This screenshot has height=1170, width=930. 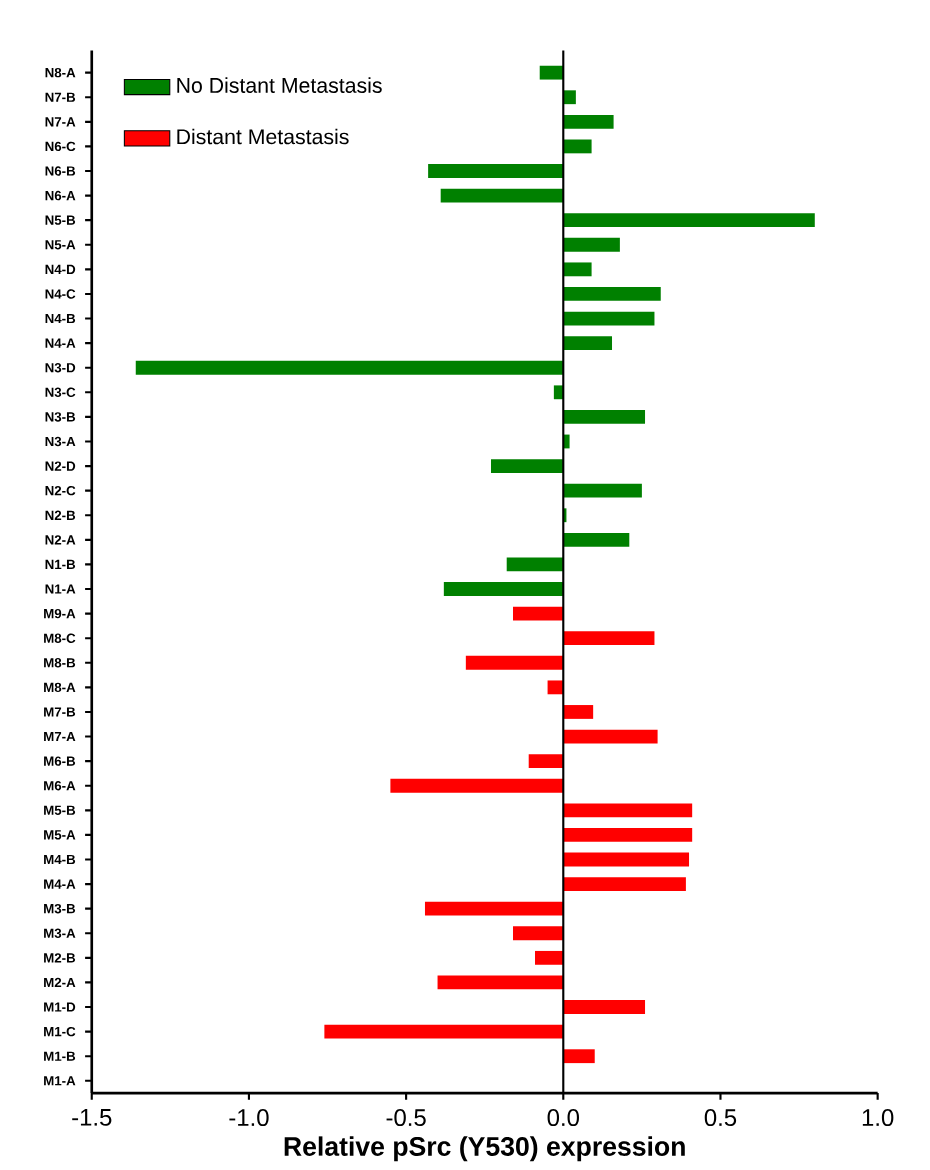 What do you see at coordinates (406, 1118) in the screenshot?
I see `x-tick-label: -0.5` at bounding box center [406, 1118].